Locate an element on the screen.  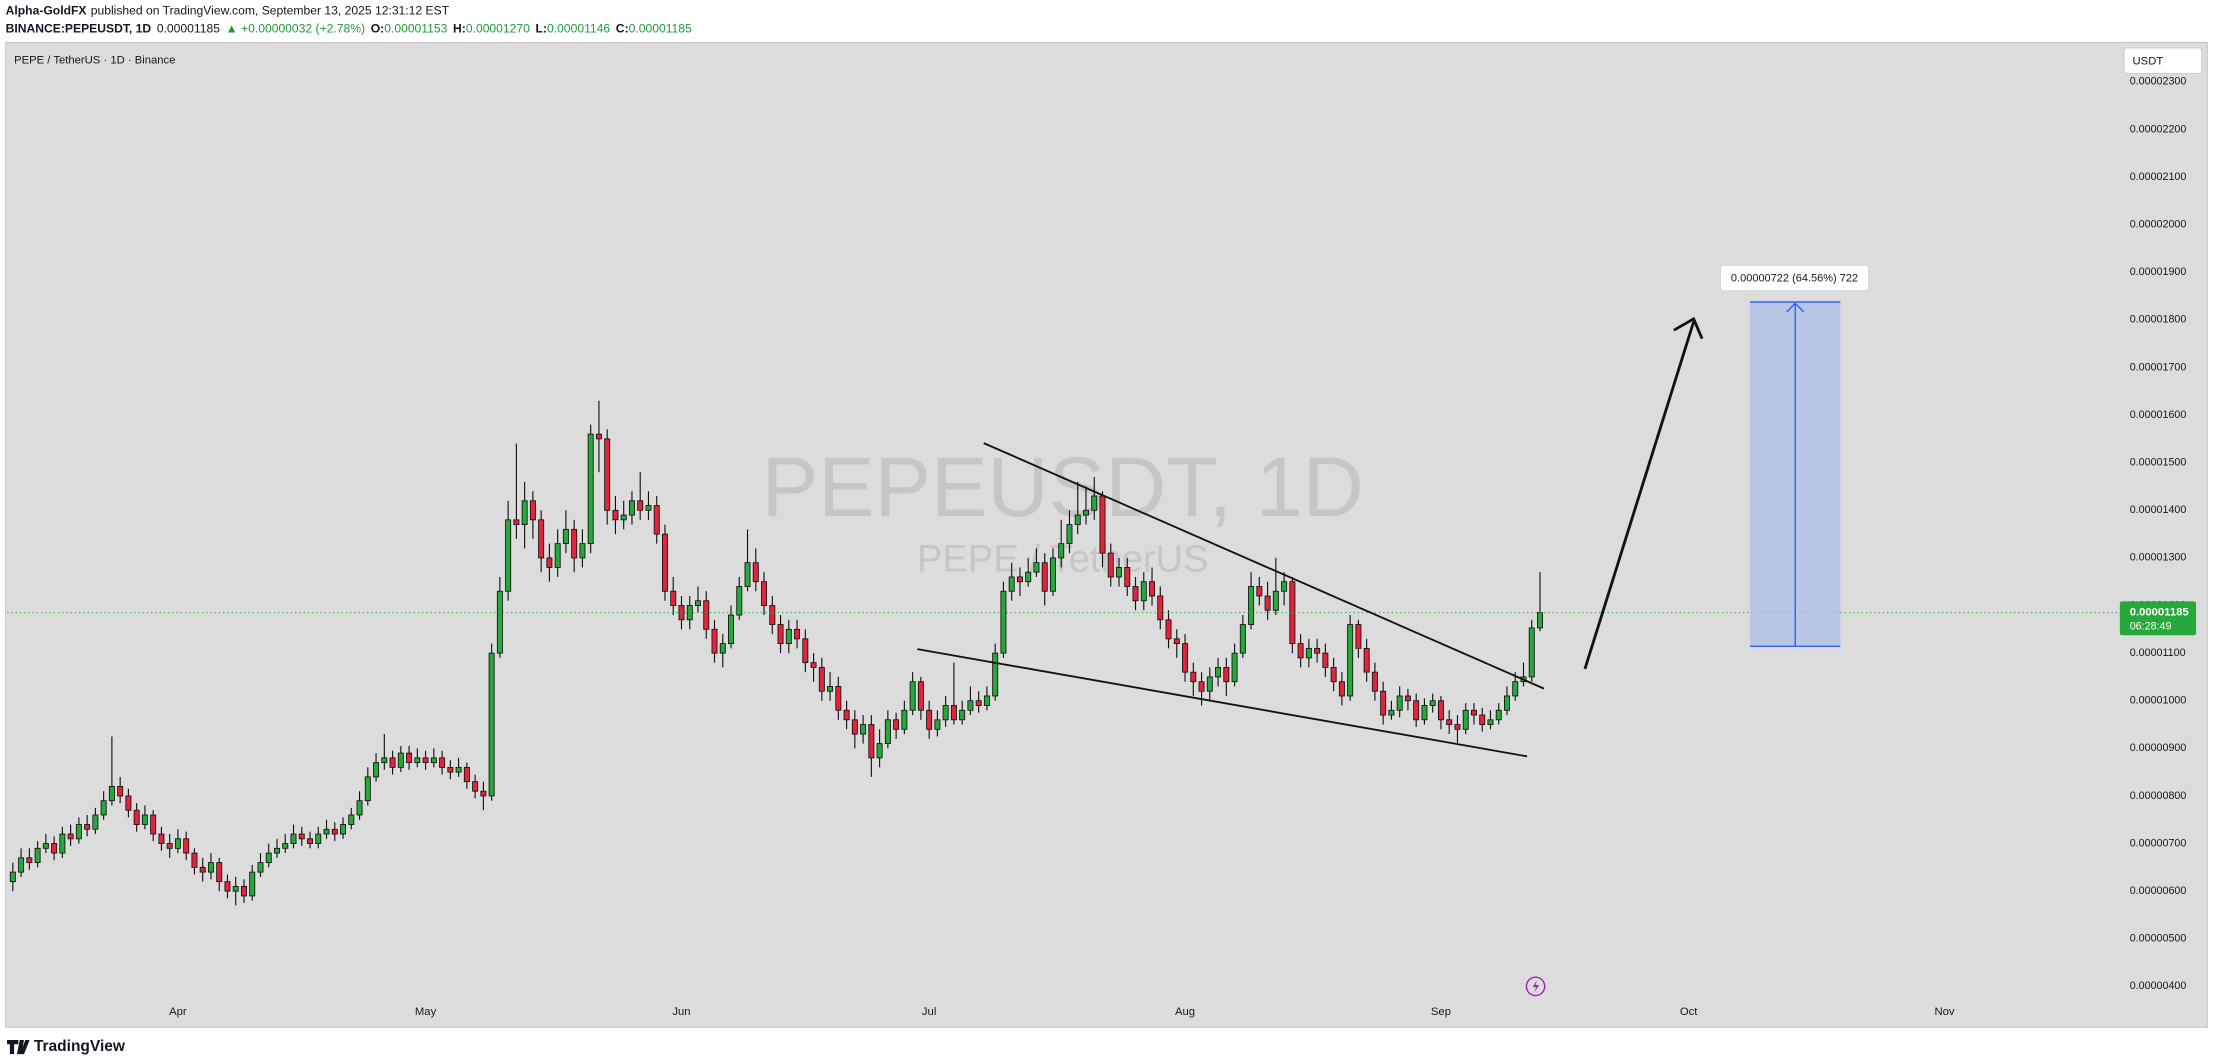
last-price-box is located at coordinates (2158, 618).